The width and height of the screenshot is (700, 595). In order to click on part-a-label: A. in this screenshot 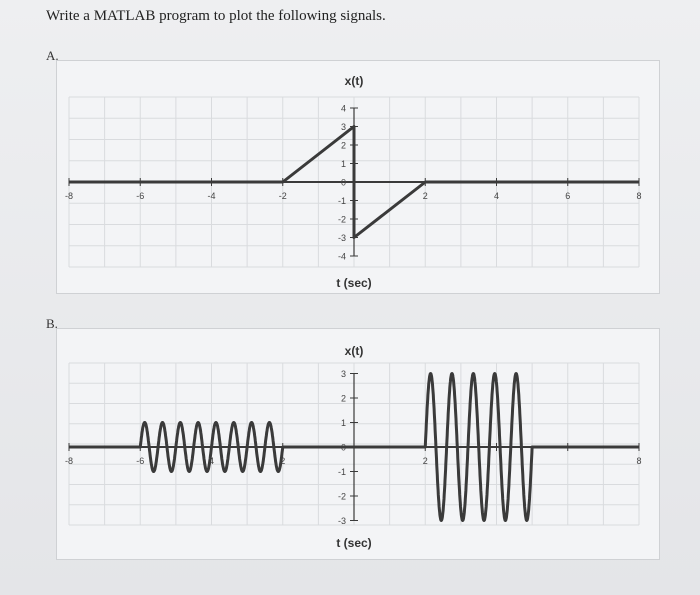, I will do `click(52, 55)`.